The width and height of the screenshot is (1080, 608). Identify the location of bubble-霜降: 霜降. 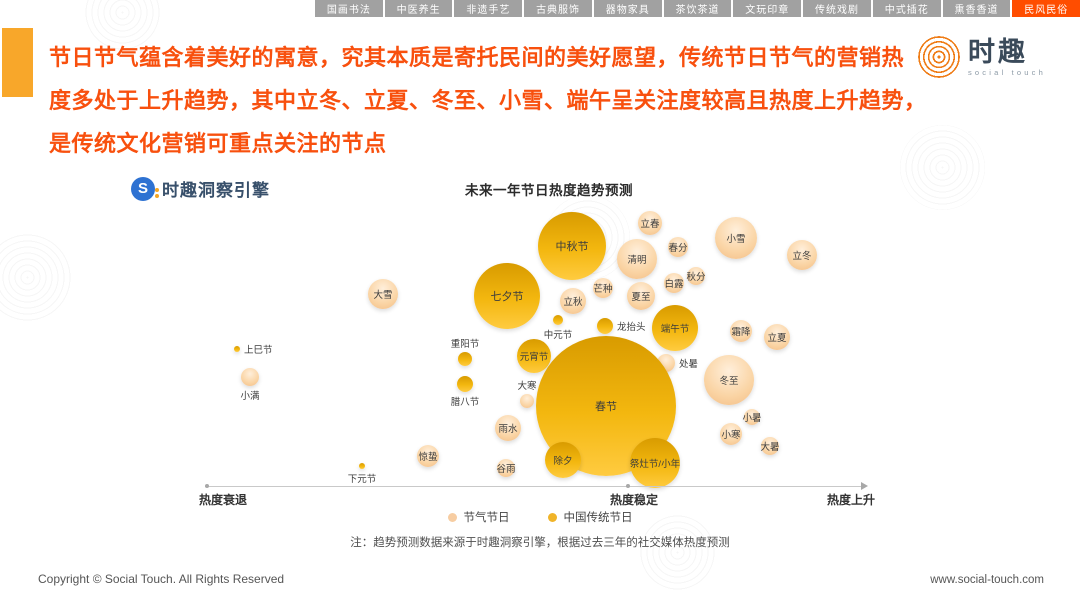
(741, 331).